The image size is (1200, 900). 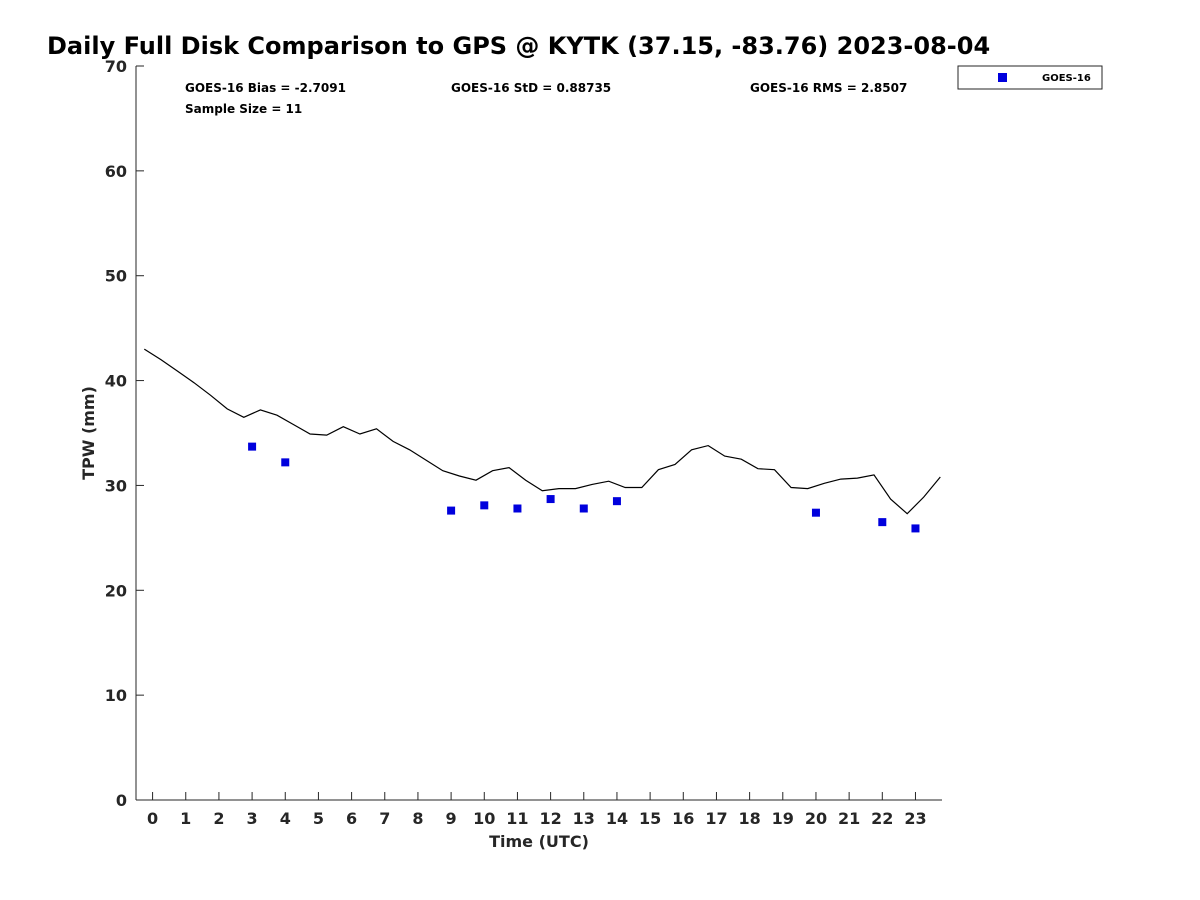 I want to click on x-tick-label: 17, so click(x=716, y=818).